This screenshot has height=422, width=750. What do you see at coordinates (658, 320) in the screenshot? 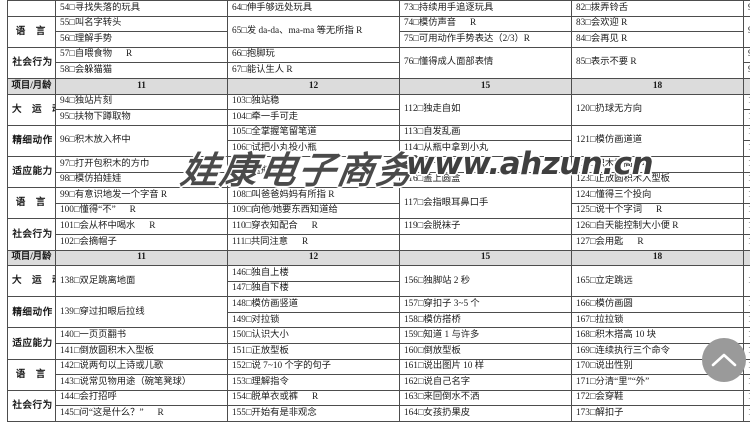
I see `milestone-cell: 167□拉拉锁` at bounding box center [658, 320].